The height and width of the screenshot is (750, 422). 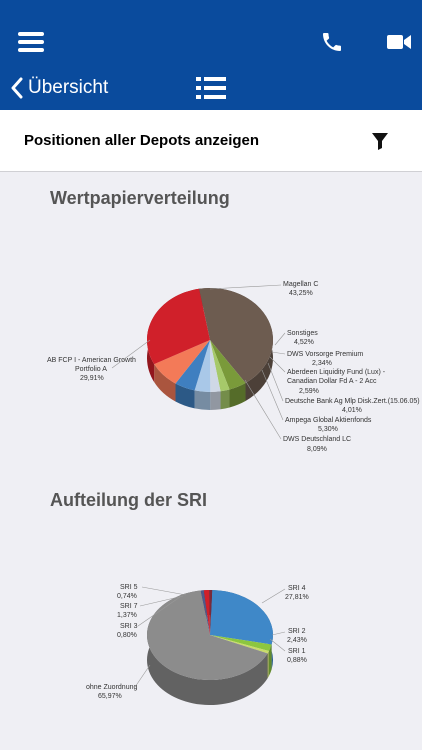 I want to click on value-sri2: 2,43%, so click(x=297, y=640).